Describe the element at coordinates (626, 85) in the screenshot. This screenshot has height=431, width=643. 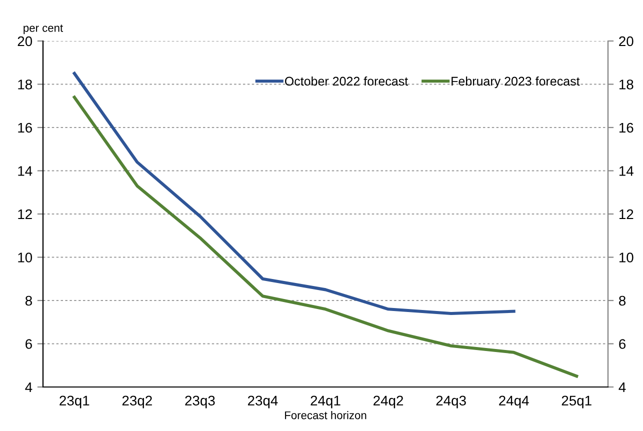
I see `y2-tick-label: 18` at that location.